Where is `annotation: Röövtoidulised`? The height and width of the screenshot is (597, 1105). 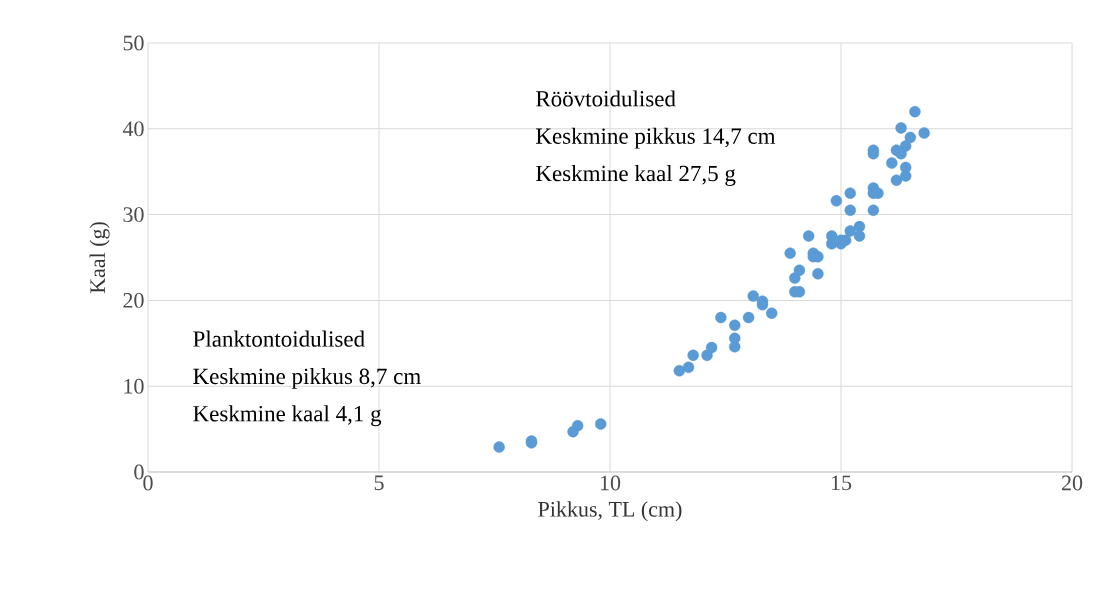
annotation: Röövtoidulised is located at coordinates (606, 98).